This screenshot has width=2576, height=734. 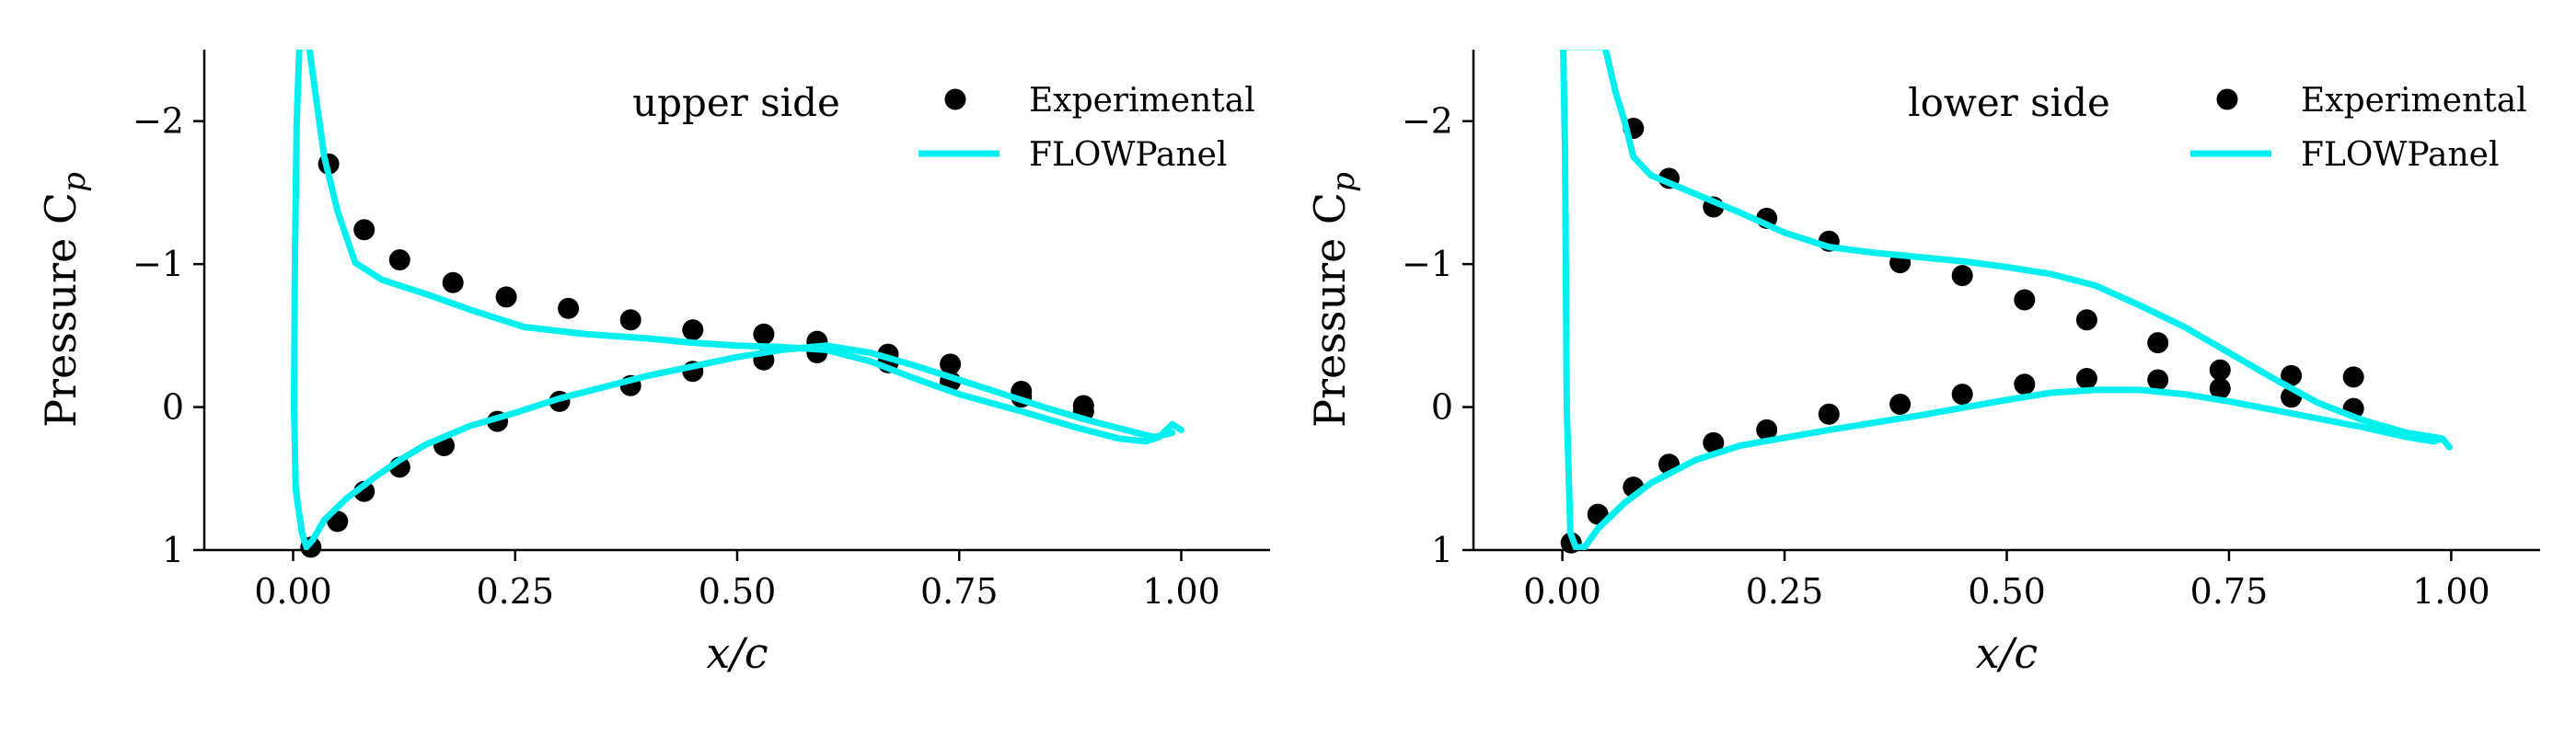 I want to click on side-annotation: upper side, so click(x=736, y=102).